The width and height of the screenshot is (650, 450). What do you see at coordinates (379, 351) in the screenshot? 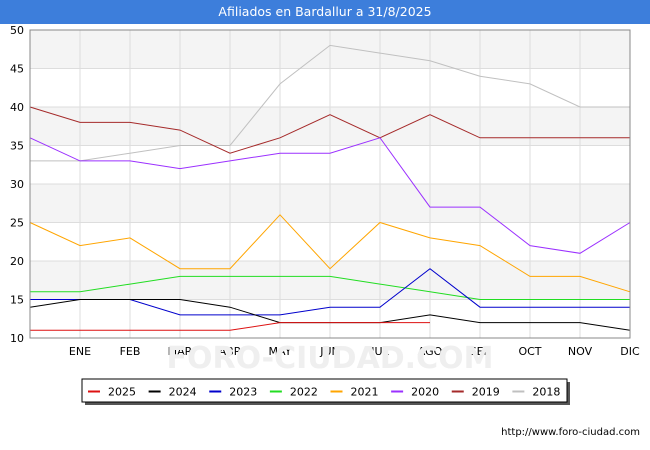
I see `x-tick-label: JUL` at bounding box center [379, 351].